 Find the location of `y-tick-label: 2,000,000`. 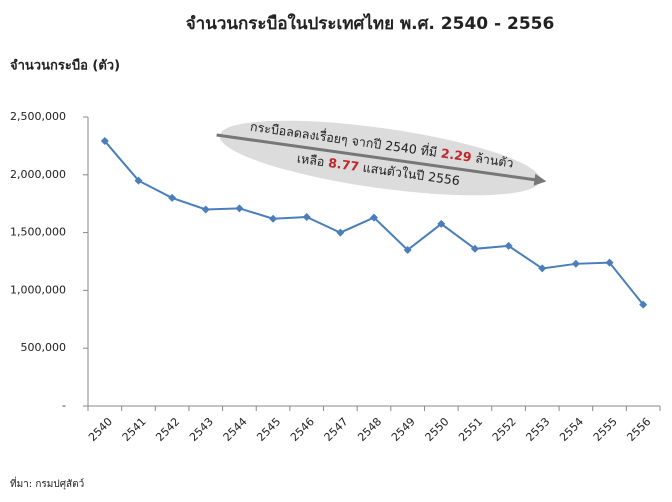

y-tick-label: 2,000,000 is located at coordinates (38, 174).